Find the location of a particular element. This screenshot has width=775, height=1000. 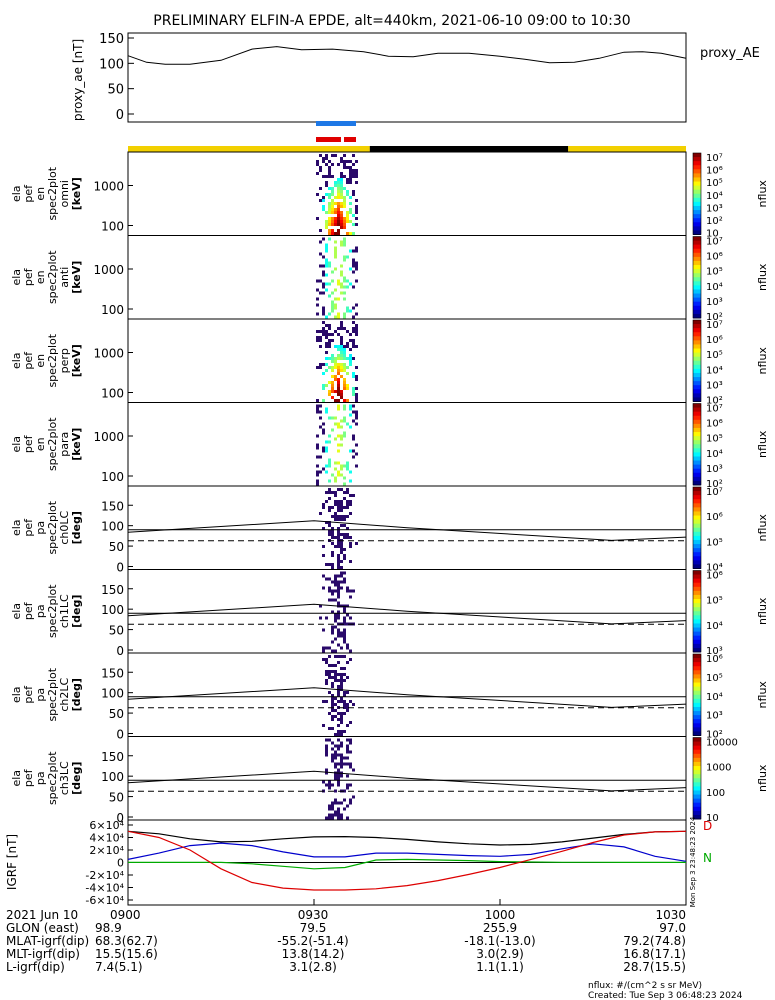

spec-label-line: en is located at coordinates (40, 194).